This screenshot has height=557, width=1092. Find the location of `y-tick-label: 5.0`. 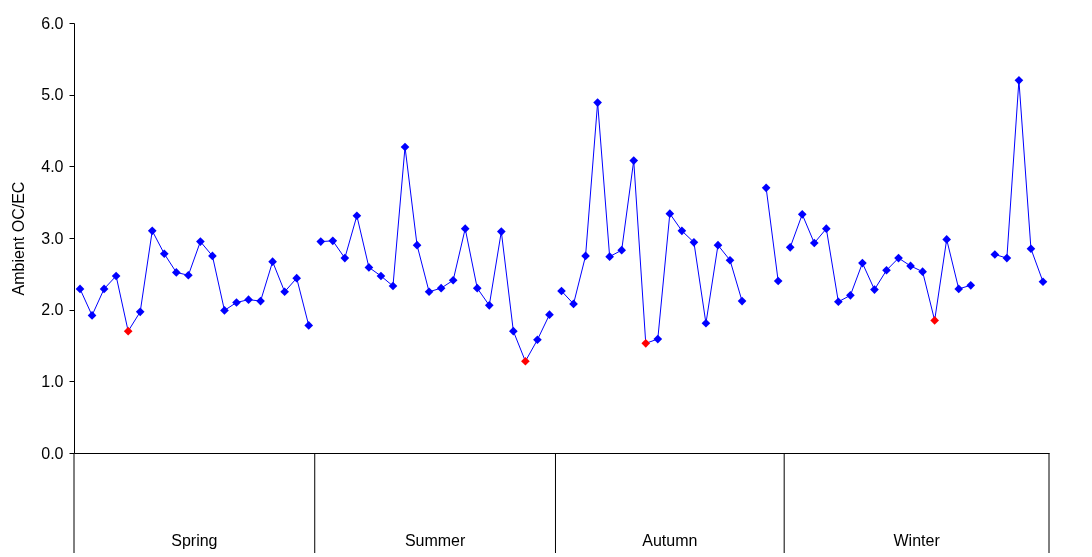

y-tick-label: 5.0 is located at coordinates (52, 95).